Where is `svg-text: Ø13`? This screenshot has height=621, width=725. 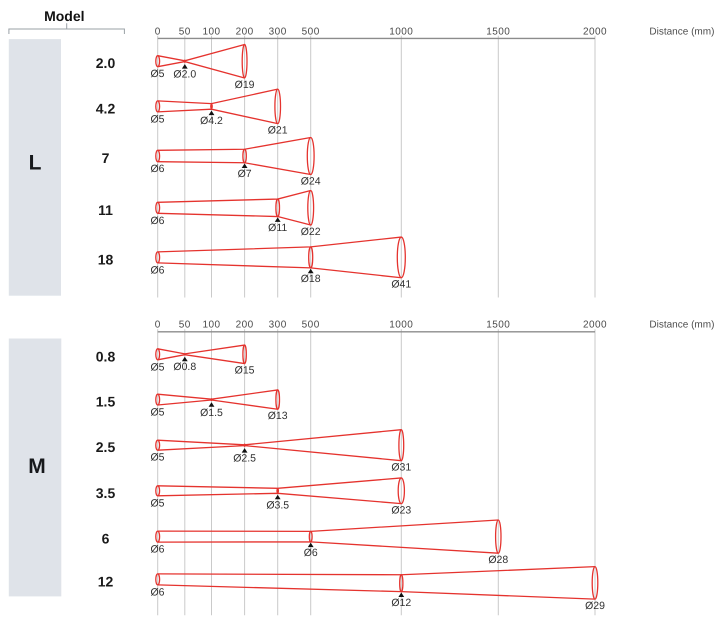 svg-text: Ø13 is located at coordinates (278, 416).